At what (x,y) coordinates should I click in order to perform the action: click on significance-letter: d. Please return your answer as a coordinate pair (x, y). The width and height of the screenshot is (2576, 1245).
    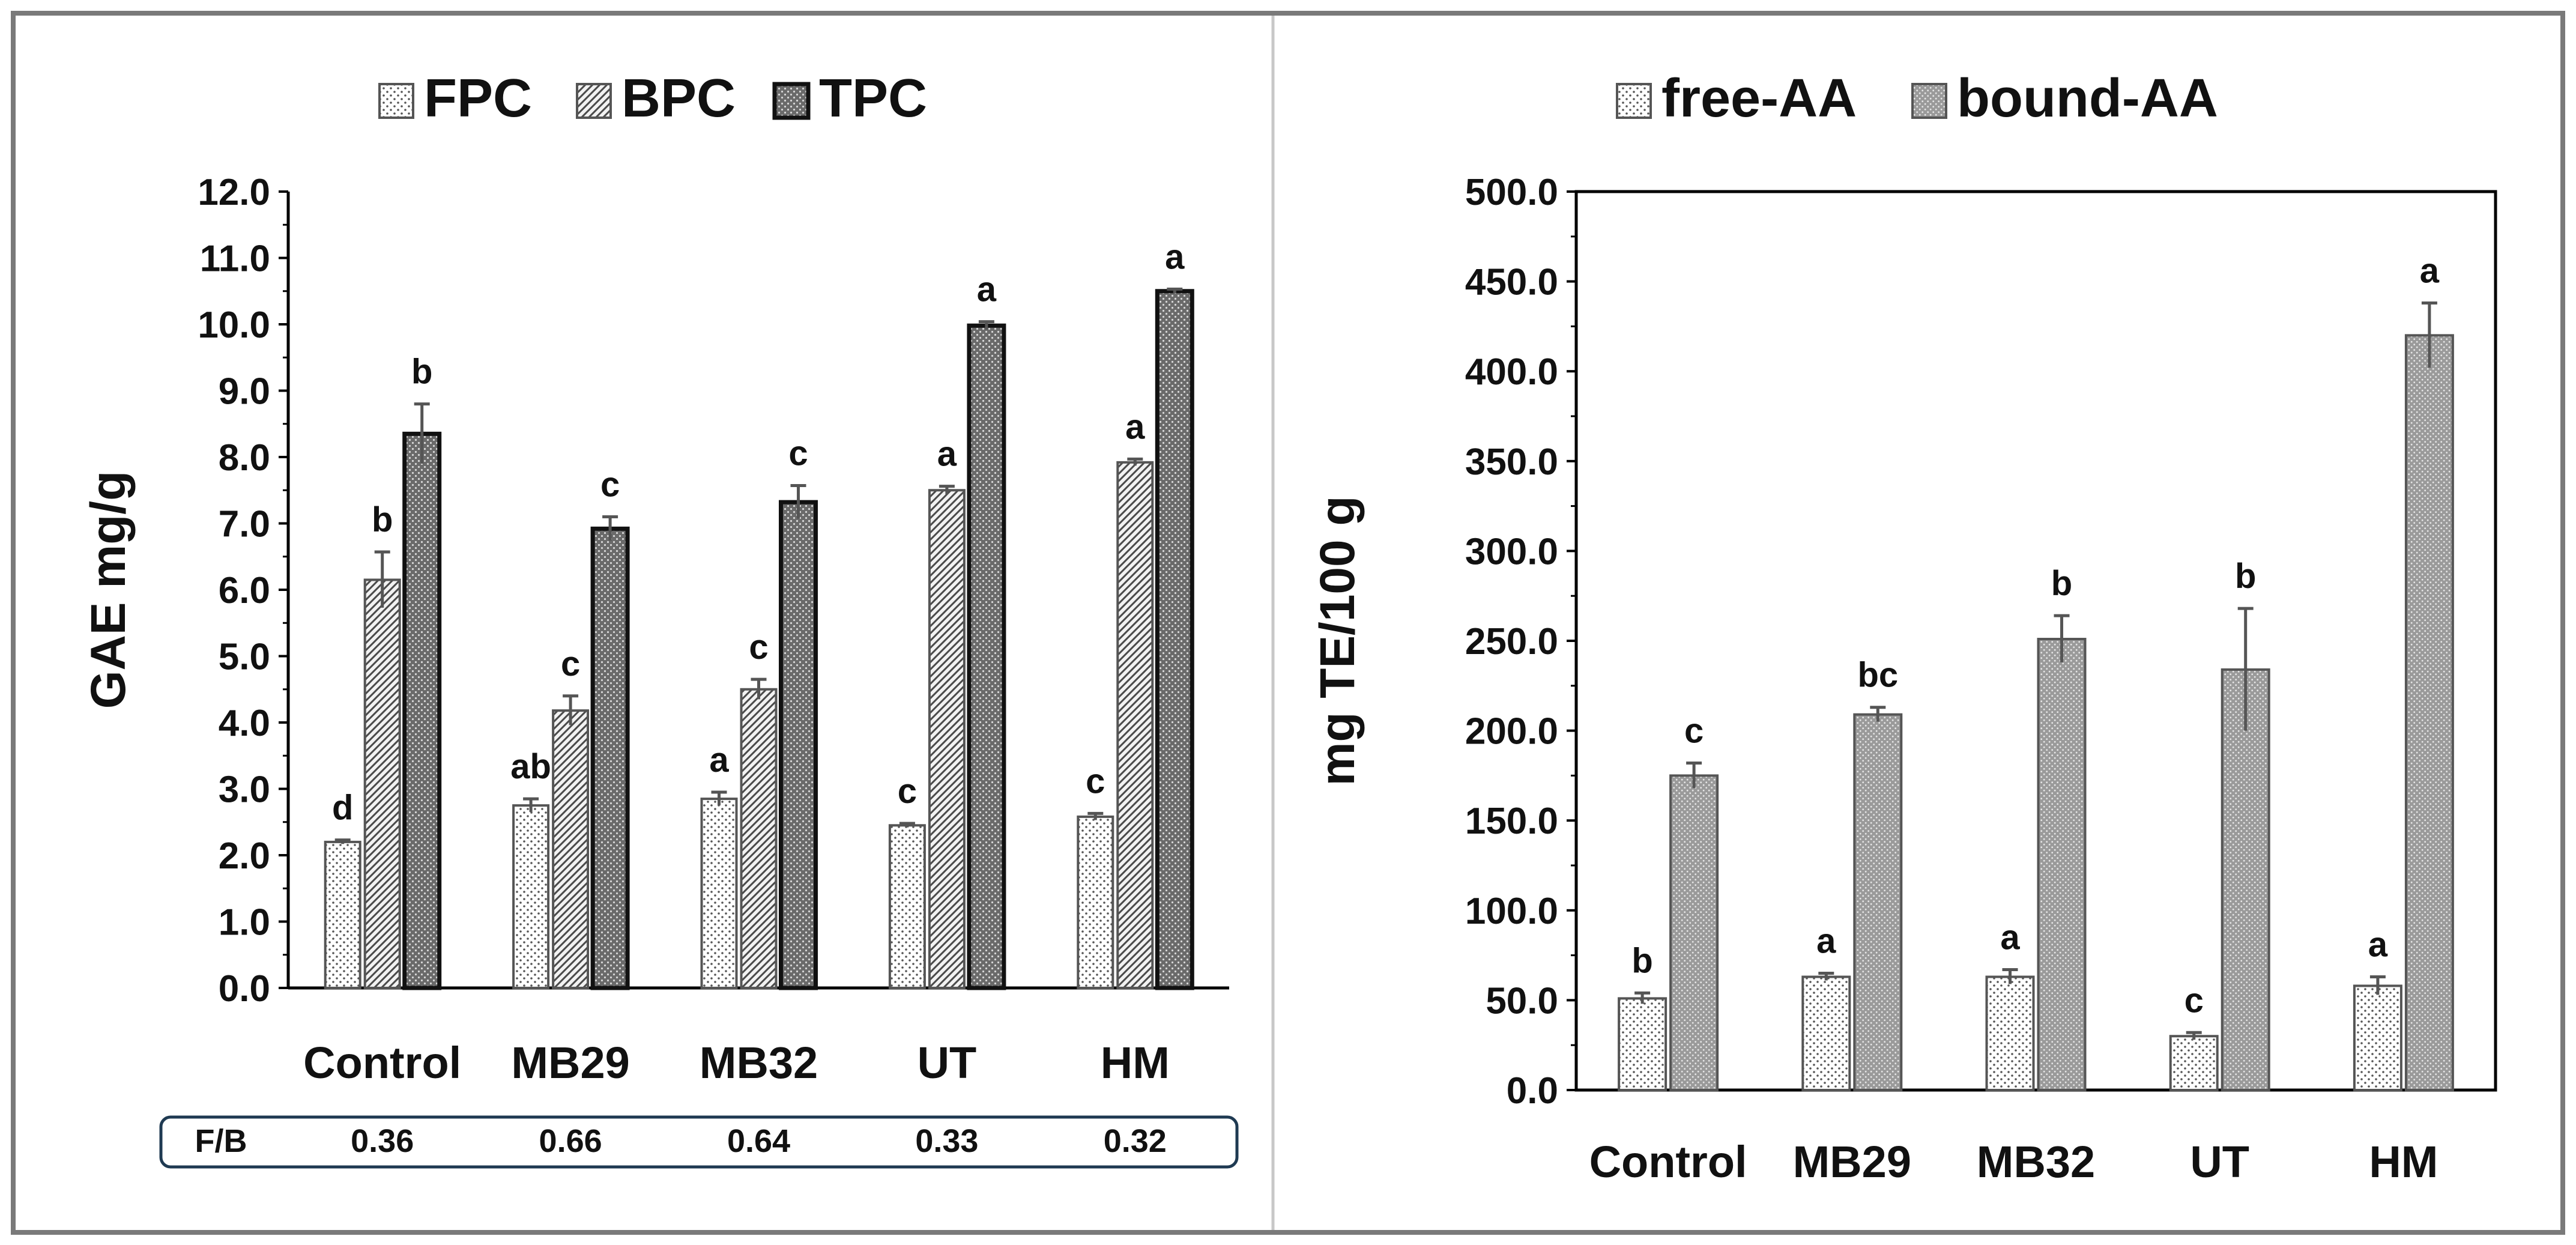
    Looking at the image, I should click on (343, 808).